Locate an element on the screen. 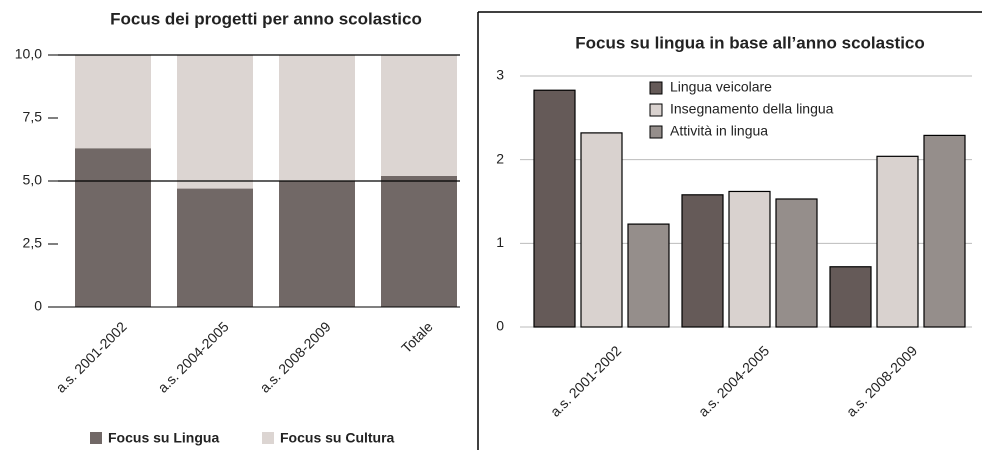  legend-label: Attività in lingua is located at coordinates (719, 131).